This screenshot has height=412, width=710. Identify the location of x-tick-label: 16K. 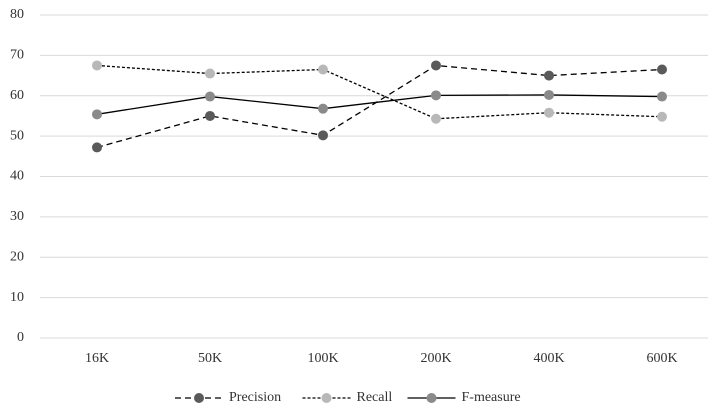
(97, 358).